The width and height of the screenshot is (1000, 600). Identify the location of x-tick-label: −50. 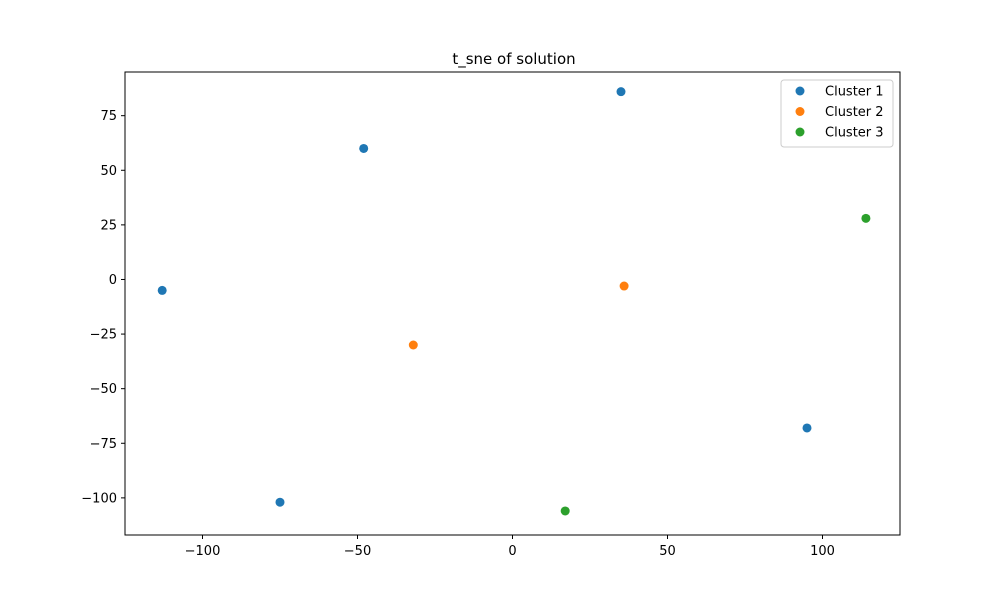
(357, 551).